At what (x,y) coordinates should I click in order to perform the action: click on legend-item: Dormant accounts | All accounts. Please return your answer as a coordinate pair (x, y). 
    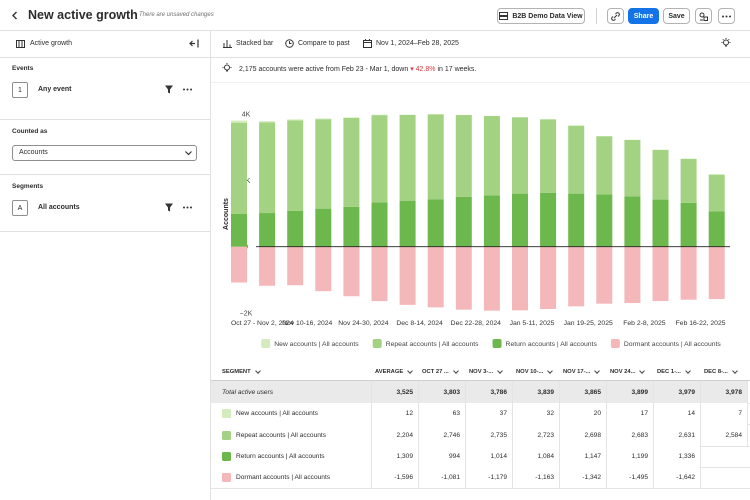
    Looking at the image, I should click on (666, 343).